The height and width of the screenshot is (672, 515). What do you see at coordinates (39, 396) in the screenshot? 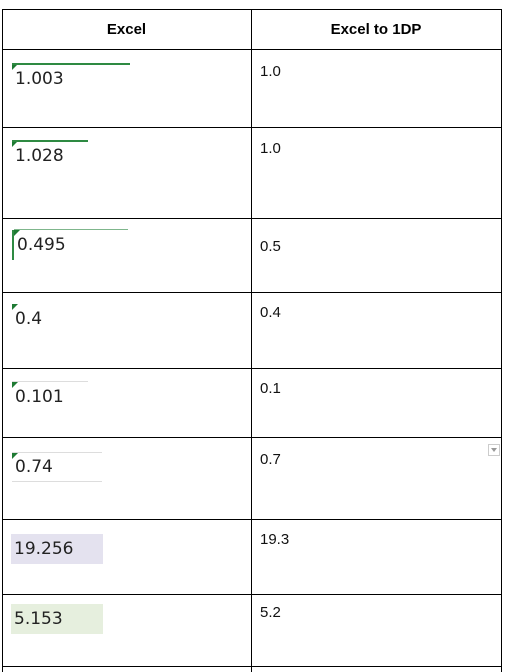
I see `excel-value: 0.101` at bounding box center [39, 396].